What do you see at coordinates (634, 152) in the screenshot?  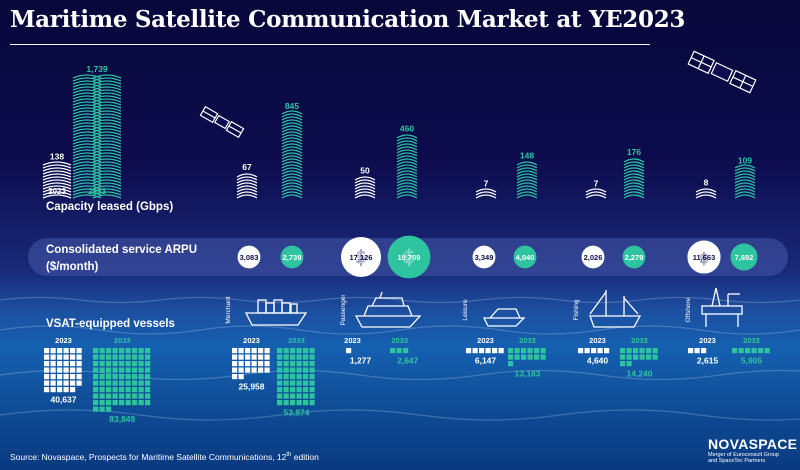 I see `capacity-label-2033: 176` at bounding box center [634, 152].